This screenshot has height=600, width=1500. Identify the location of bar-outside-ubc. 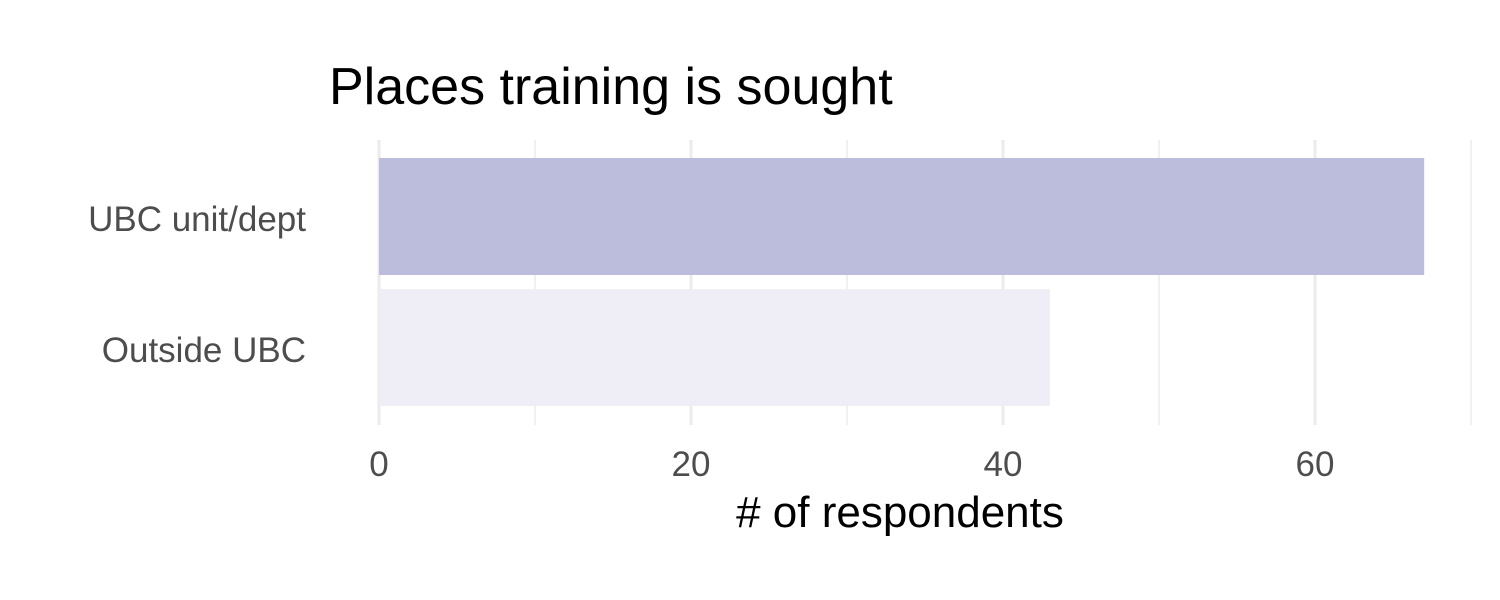
(714, 347).